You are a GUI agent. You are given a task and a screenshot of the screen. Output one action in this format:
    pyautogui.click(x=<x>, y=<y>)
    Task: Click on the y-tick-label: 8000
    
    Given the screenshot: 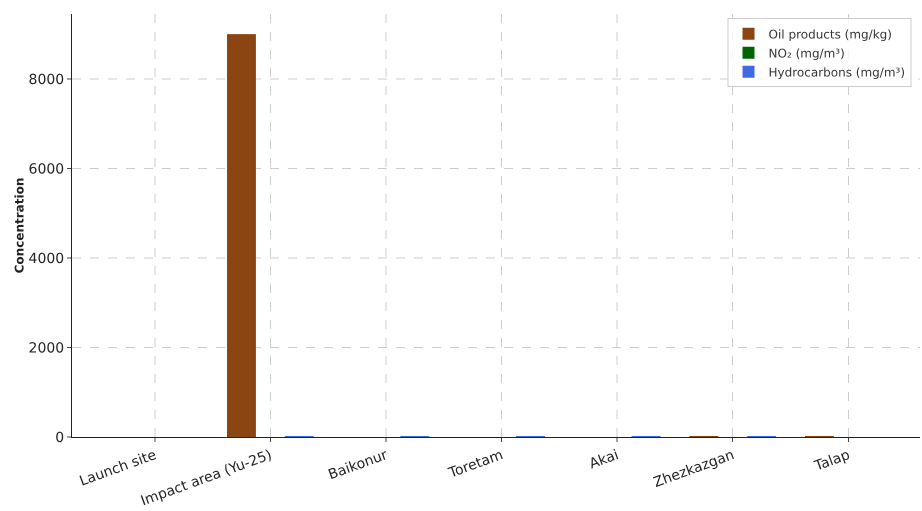 What is the action you would take?
    pyautogui.click(x=46, y=80)
    